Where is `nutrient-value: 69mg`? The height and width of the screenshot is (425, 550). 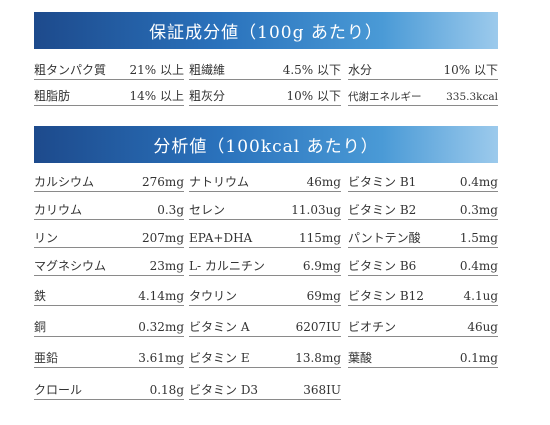 nutrient-value: 69mg is located at coordinates (323, 296).